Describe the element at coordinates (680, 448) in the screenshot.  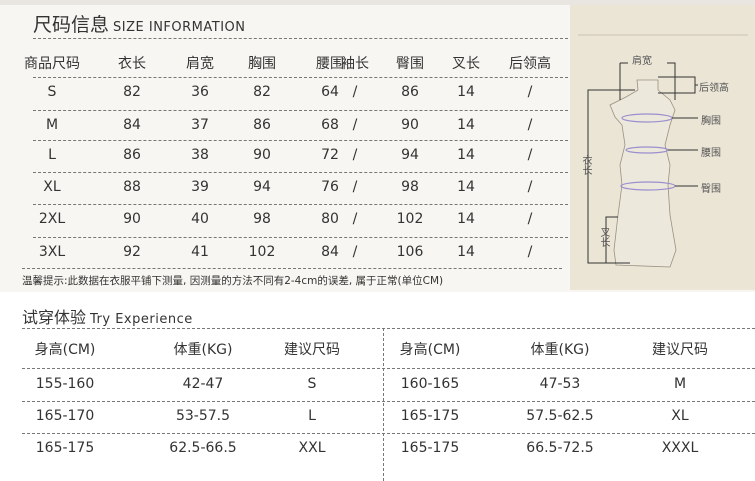
I see `table-cell: XXXL` at that location.